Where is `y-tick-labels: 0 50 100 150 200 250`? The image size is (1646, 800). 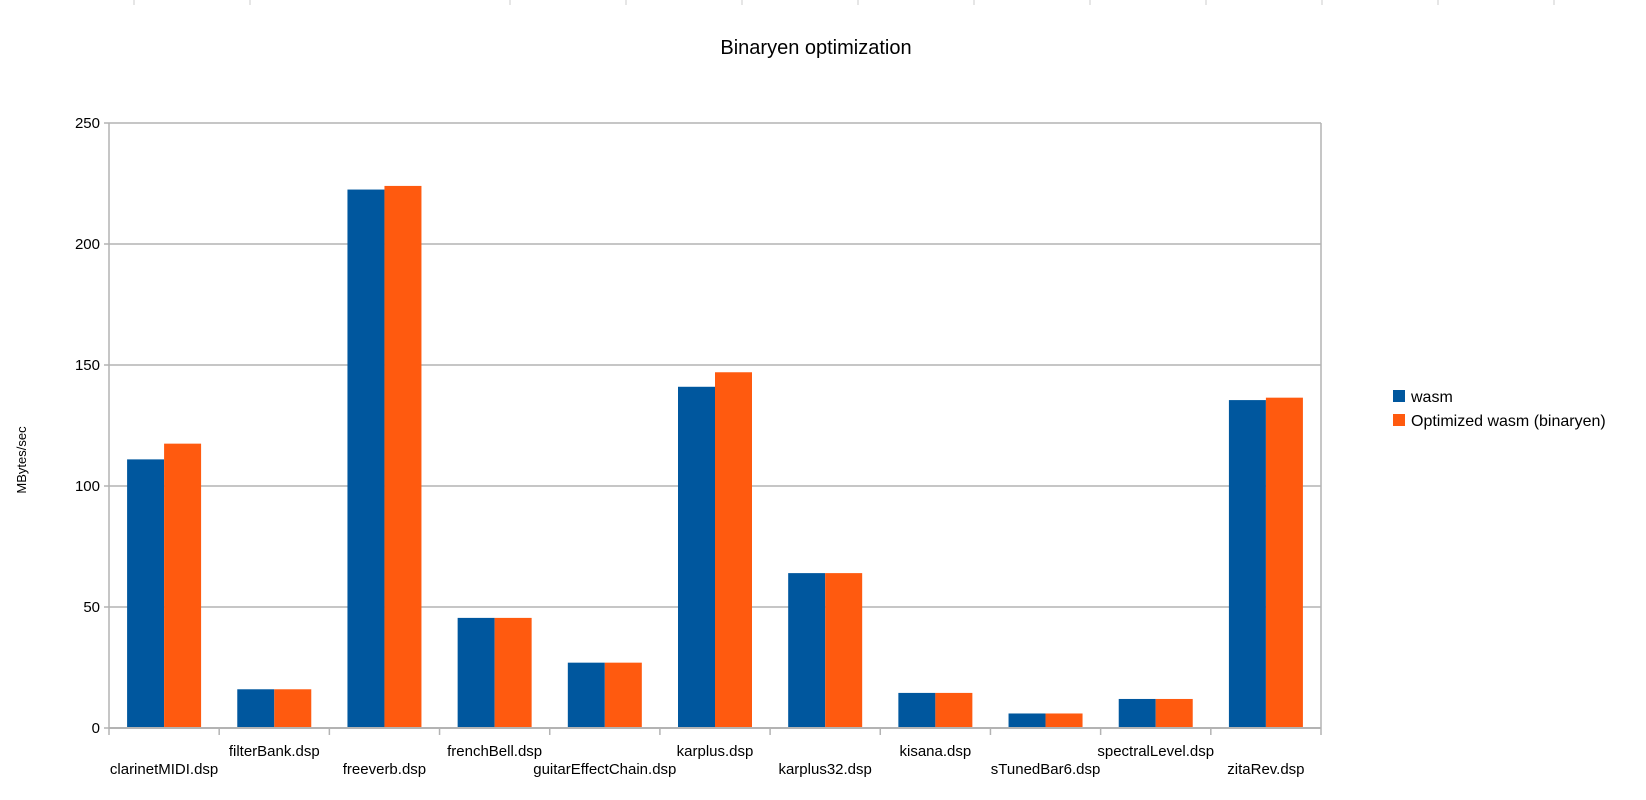
y-tick-labels: 0 50 100 150 200 250 is located at coordinates (87, 426).